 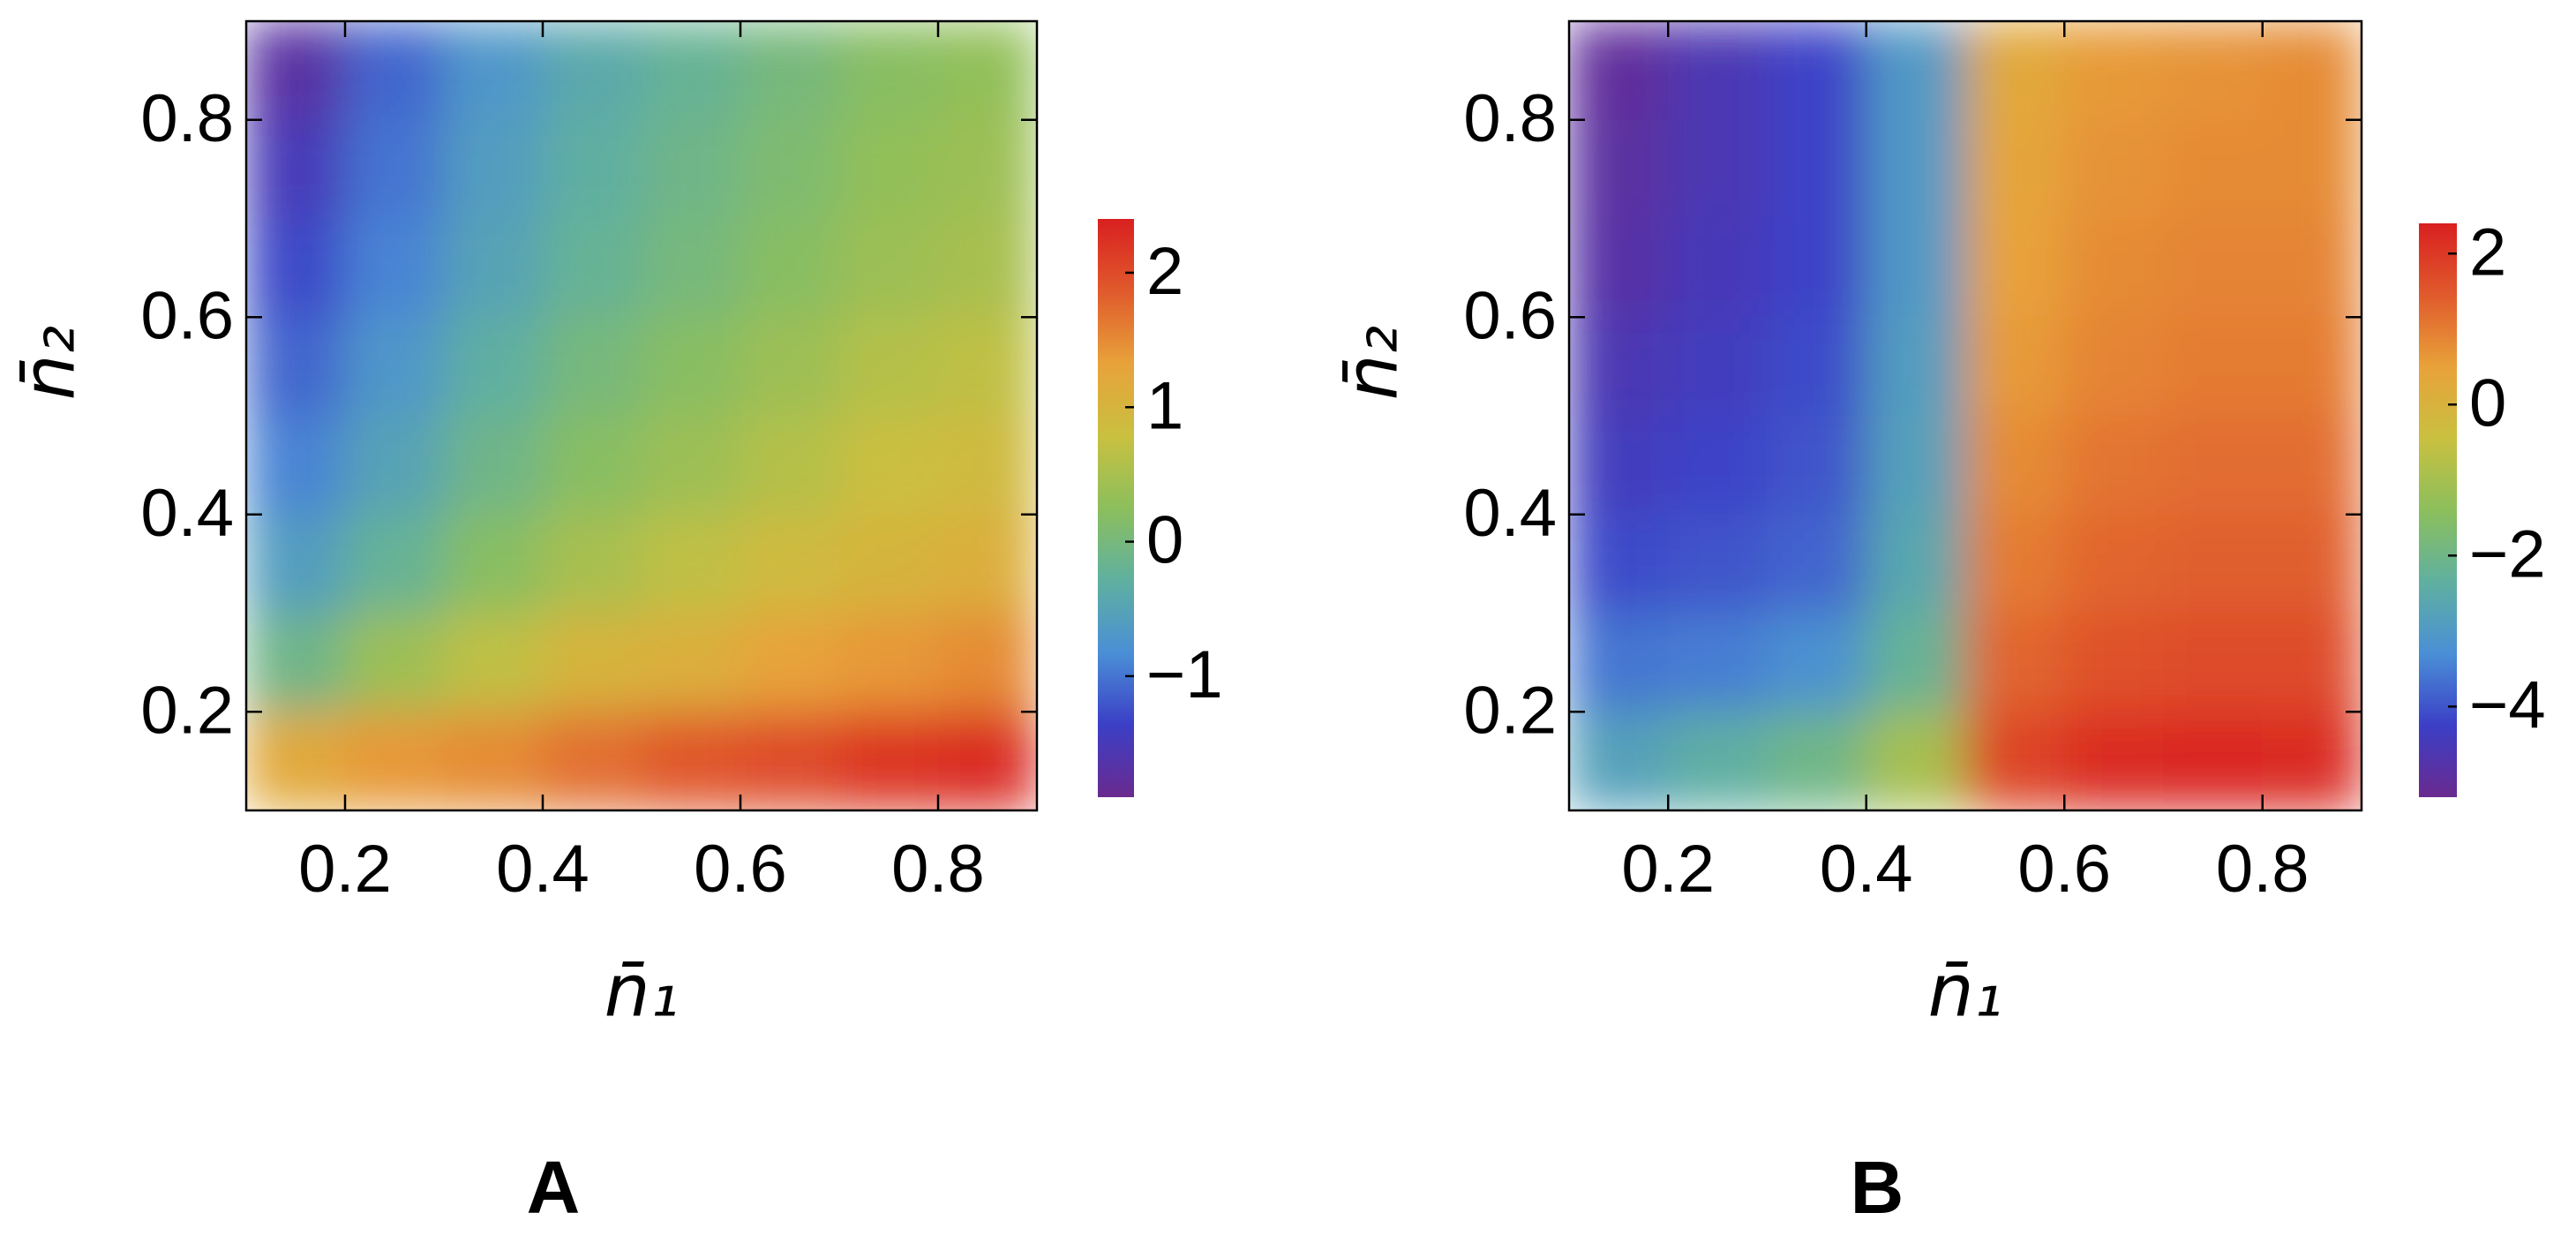 What do you see at coordinates (2064, 869) in the screenshot?
I see `x-tick-label: 0.6` at bounding box center [2064, 869].